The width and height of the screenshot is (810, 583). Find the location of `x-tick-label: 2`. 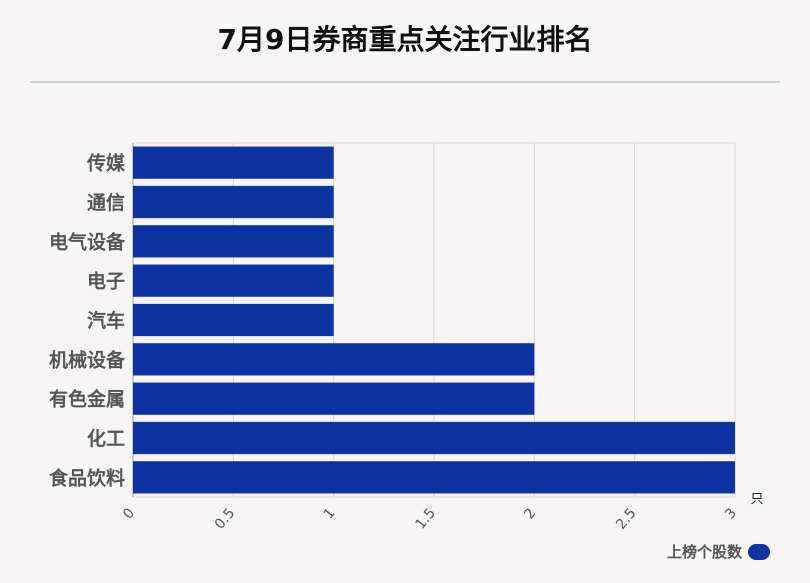

x-tick-label: 2 is located at coordinates (530, 513).